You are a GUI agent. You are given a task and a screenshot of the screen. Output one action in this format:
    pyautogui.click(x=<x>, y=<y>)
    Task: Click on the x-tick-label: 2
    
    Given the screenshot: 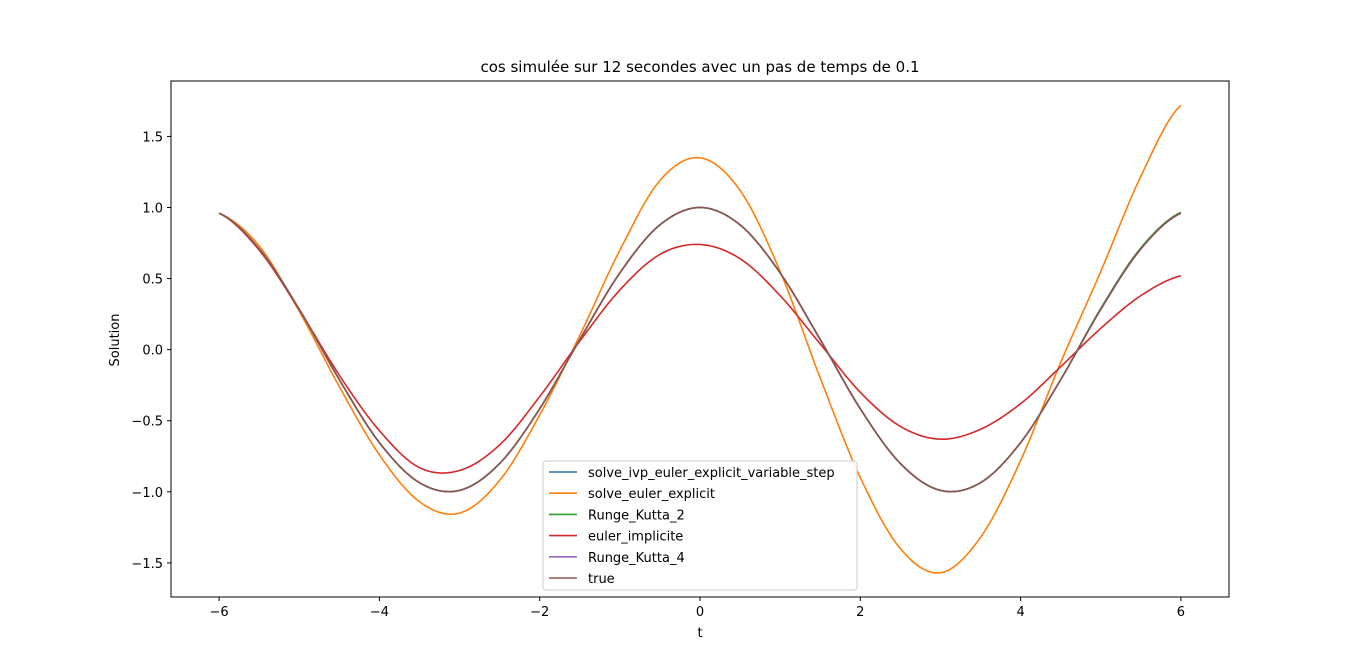 What is the action you would take?
    pyautogui.click(x=860, y=612)
    